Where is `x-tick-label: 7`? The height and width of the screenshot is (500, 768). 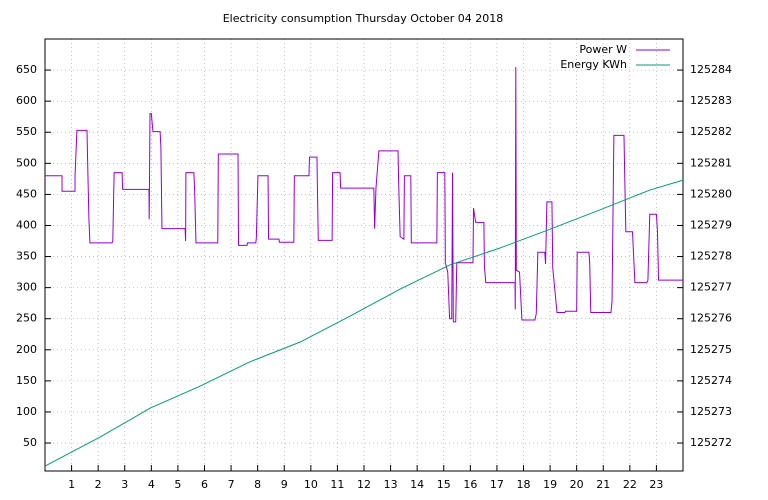 x-tick-label: 7 is located at coordinates (231, 484).